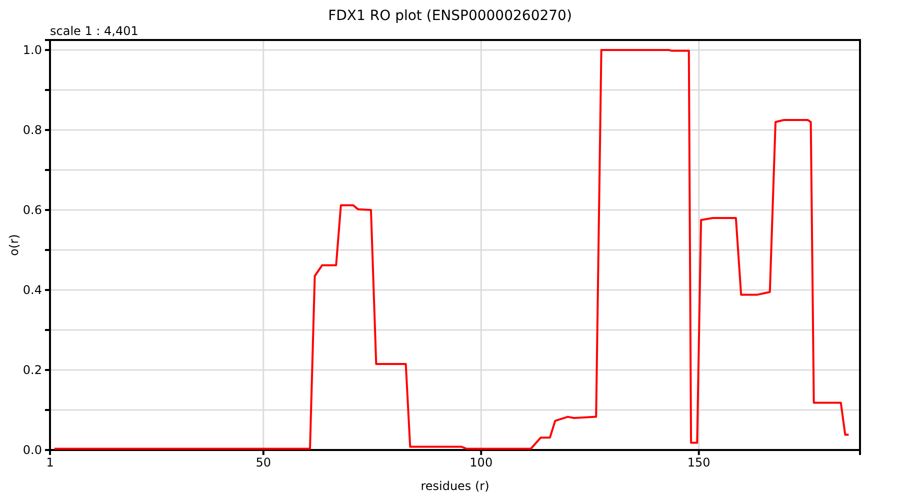 This screenshot has height=500, width=900. What do you see at coordinates (32, 49) in the screenshot?
I see `y-tick-label: 1.0` at bounding box center [32, 49].